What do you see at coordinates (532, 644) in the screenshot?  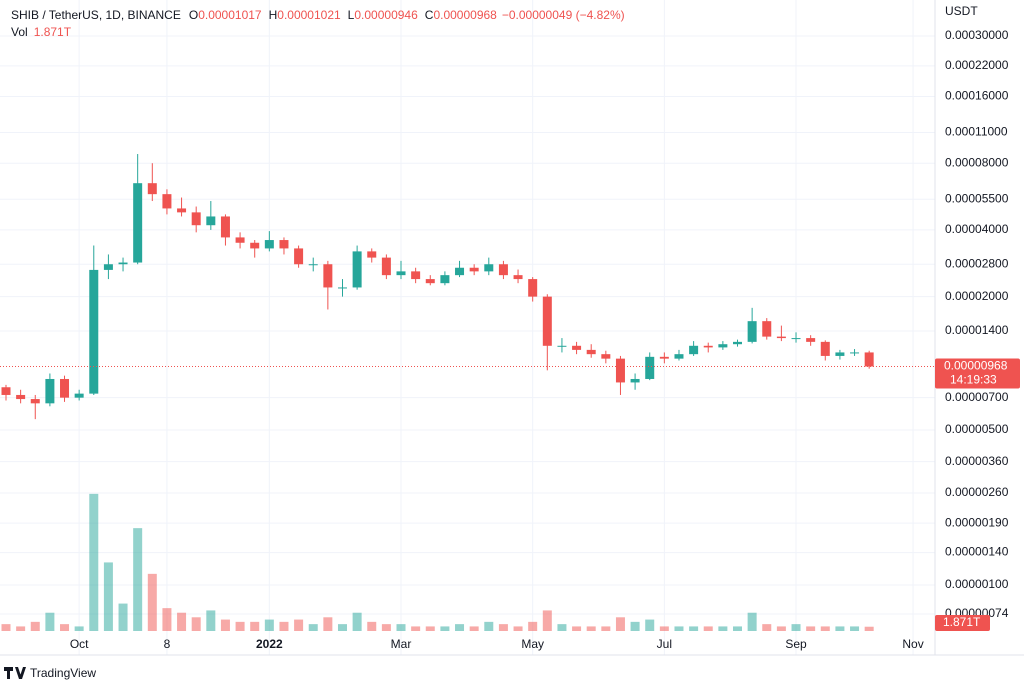 I see `x-tick-label: May` at bounding box center [532, 644].